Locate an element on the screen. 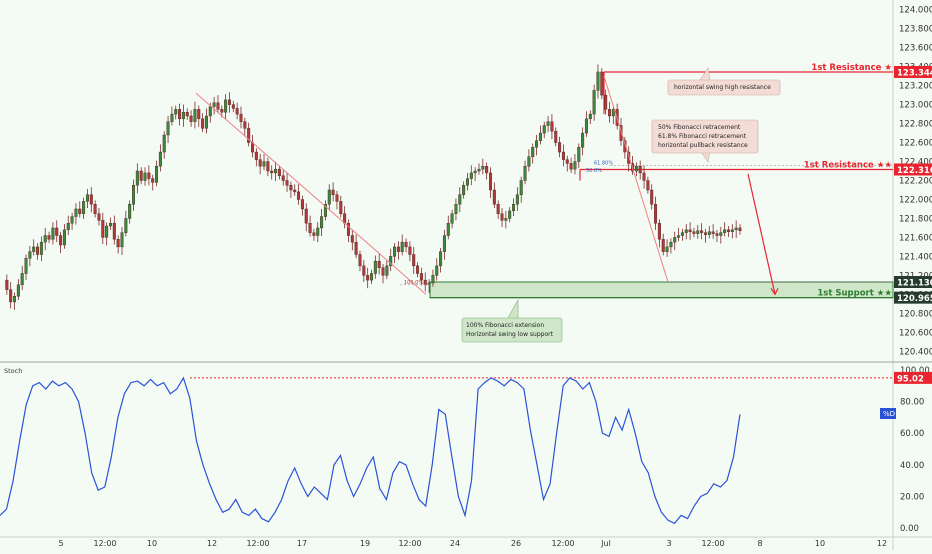 The image size is (932, 554). stoch-tick-label: 20.00 is located at coordinates (912, 497).